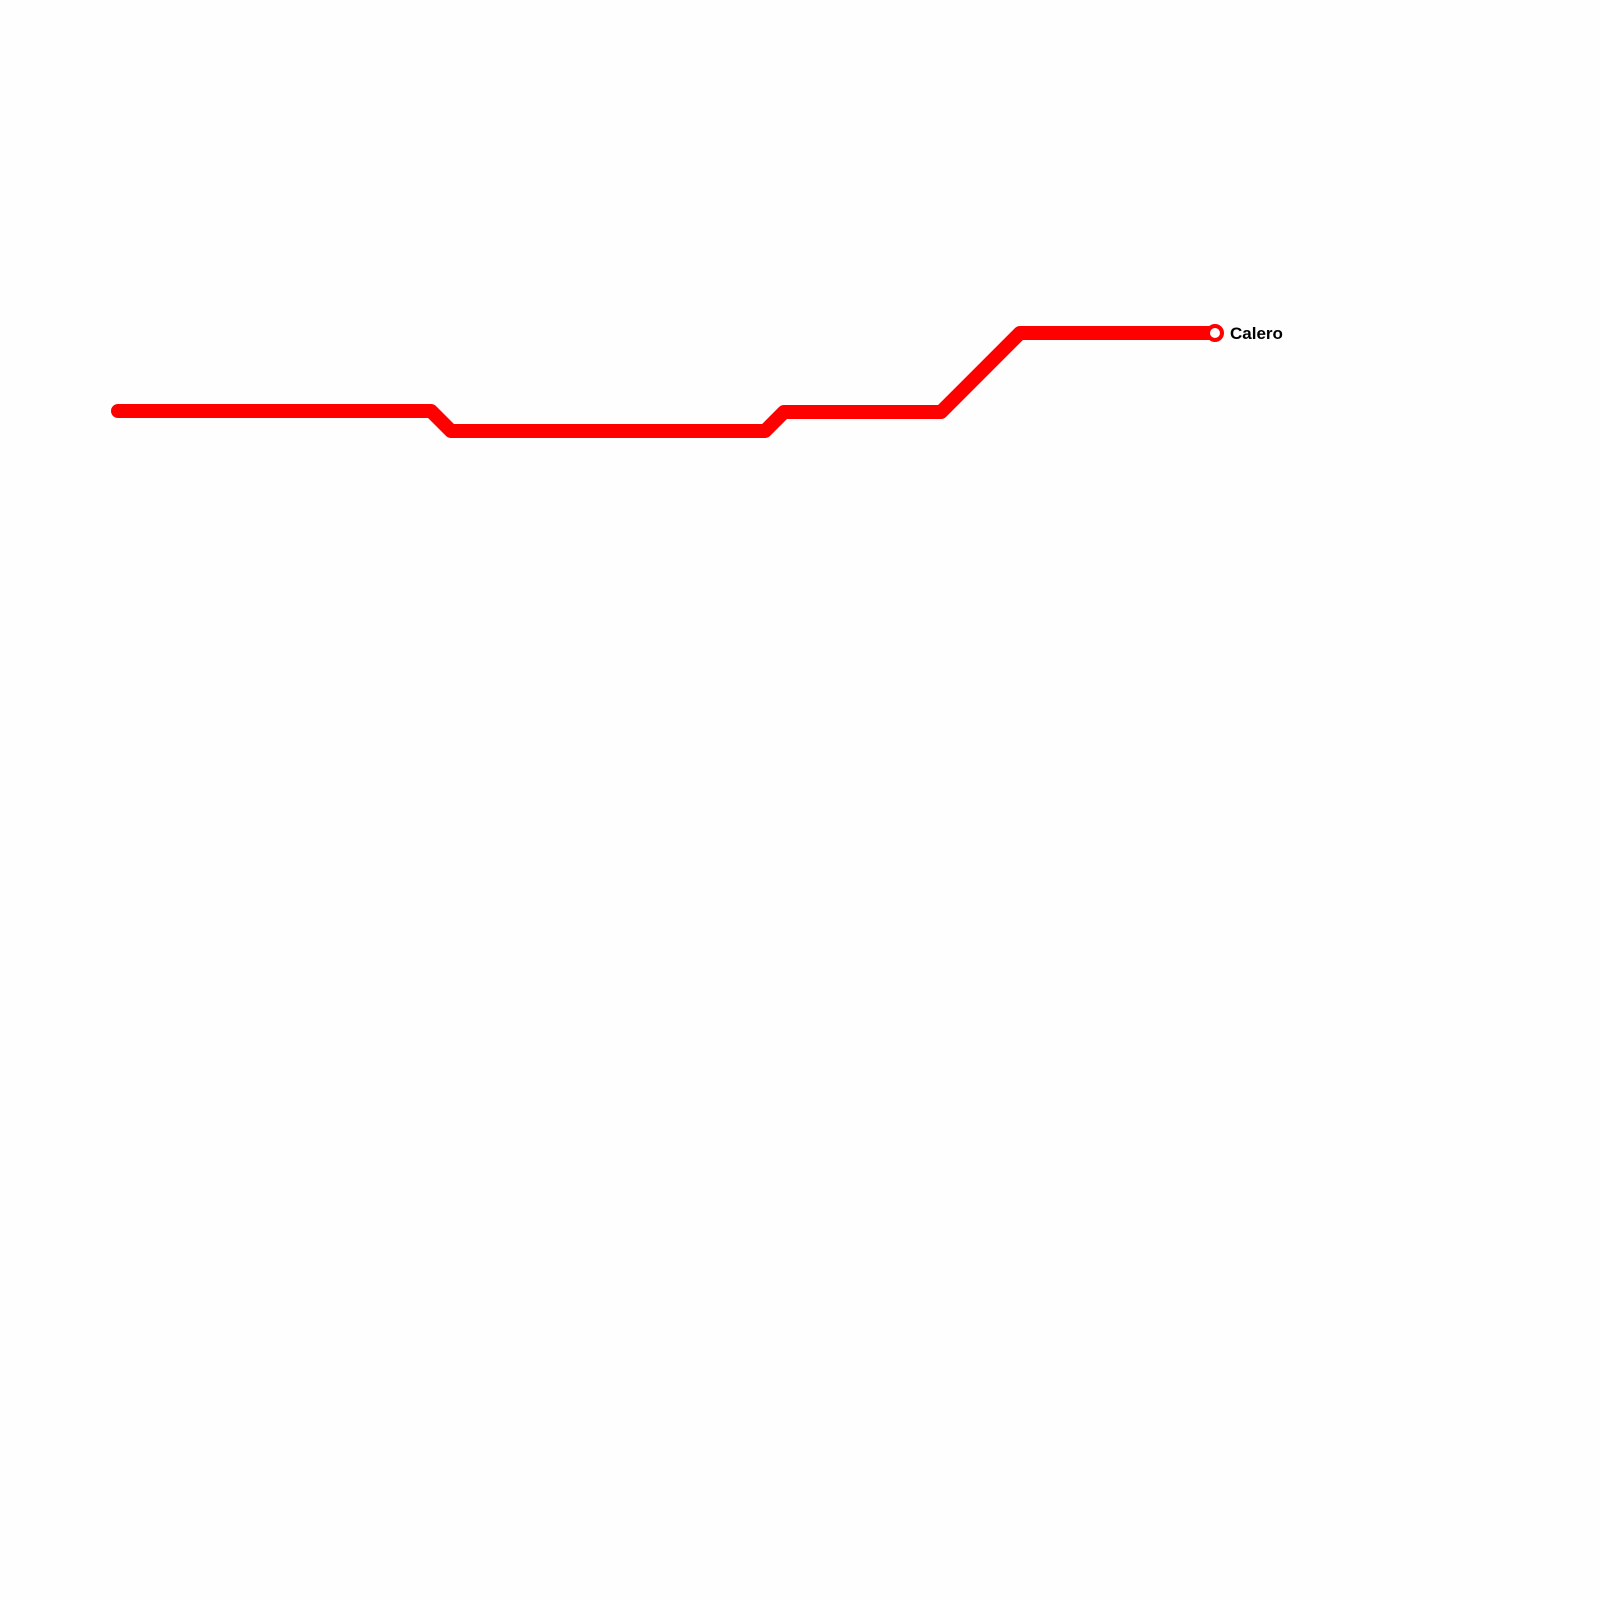  Describe the element at coordinates (1256, 333) in the screenshot. I see `station-label-calero: Calero` at that location.